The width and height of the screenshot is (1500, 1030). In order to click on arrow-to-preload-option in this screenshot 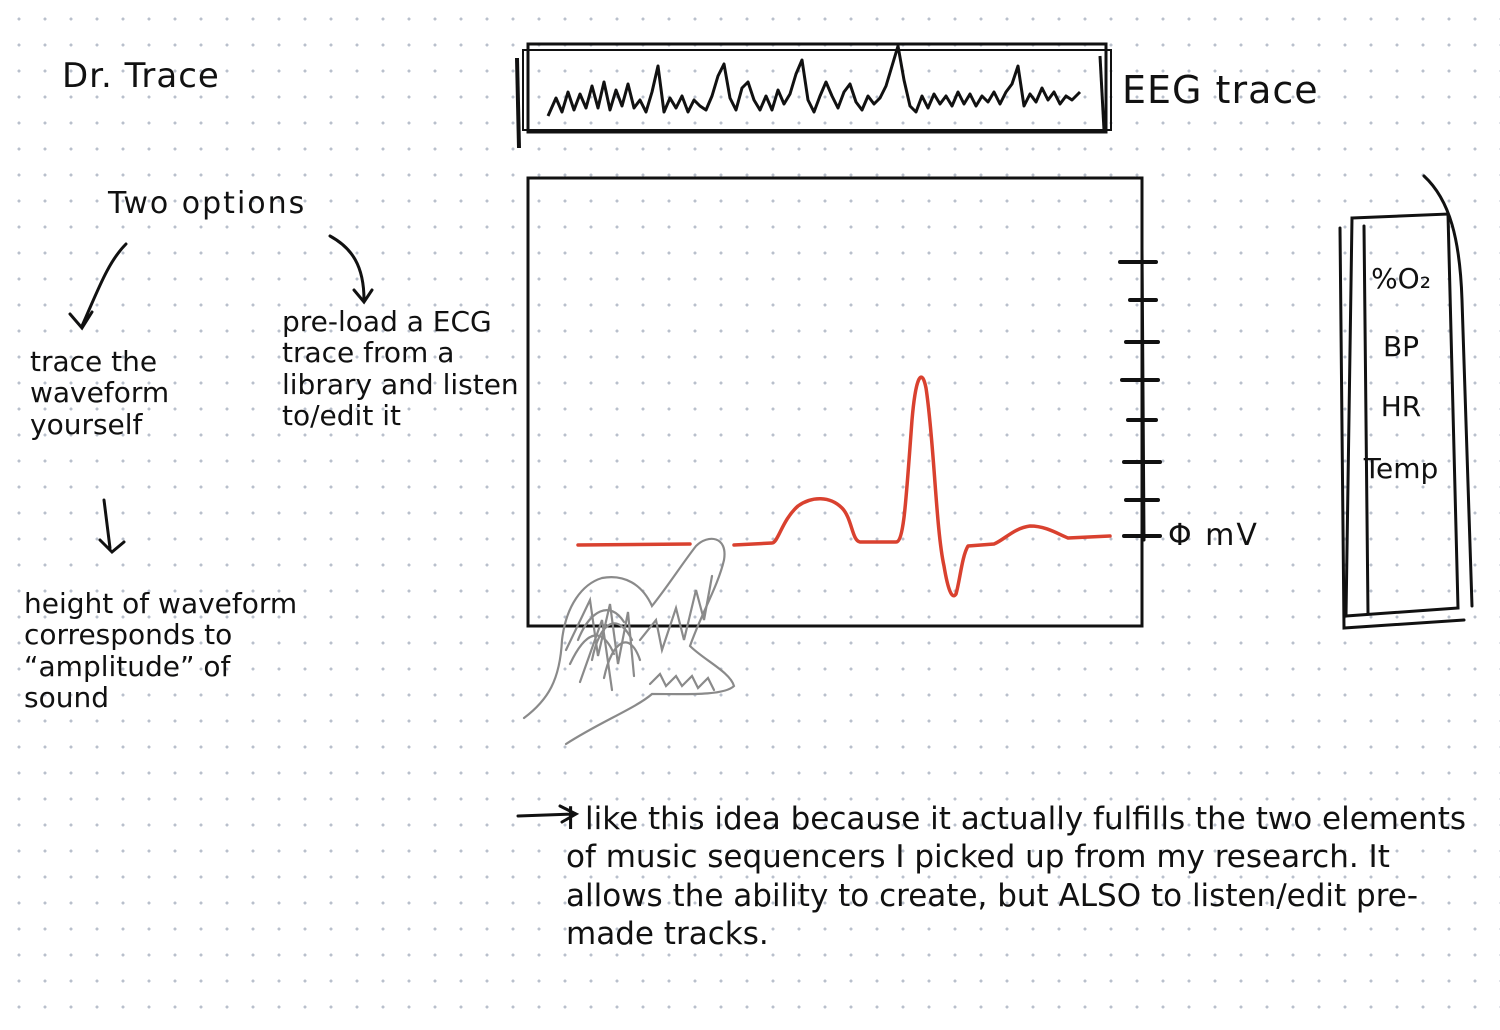, I will do `click(351, 269)`.